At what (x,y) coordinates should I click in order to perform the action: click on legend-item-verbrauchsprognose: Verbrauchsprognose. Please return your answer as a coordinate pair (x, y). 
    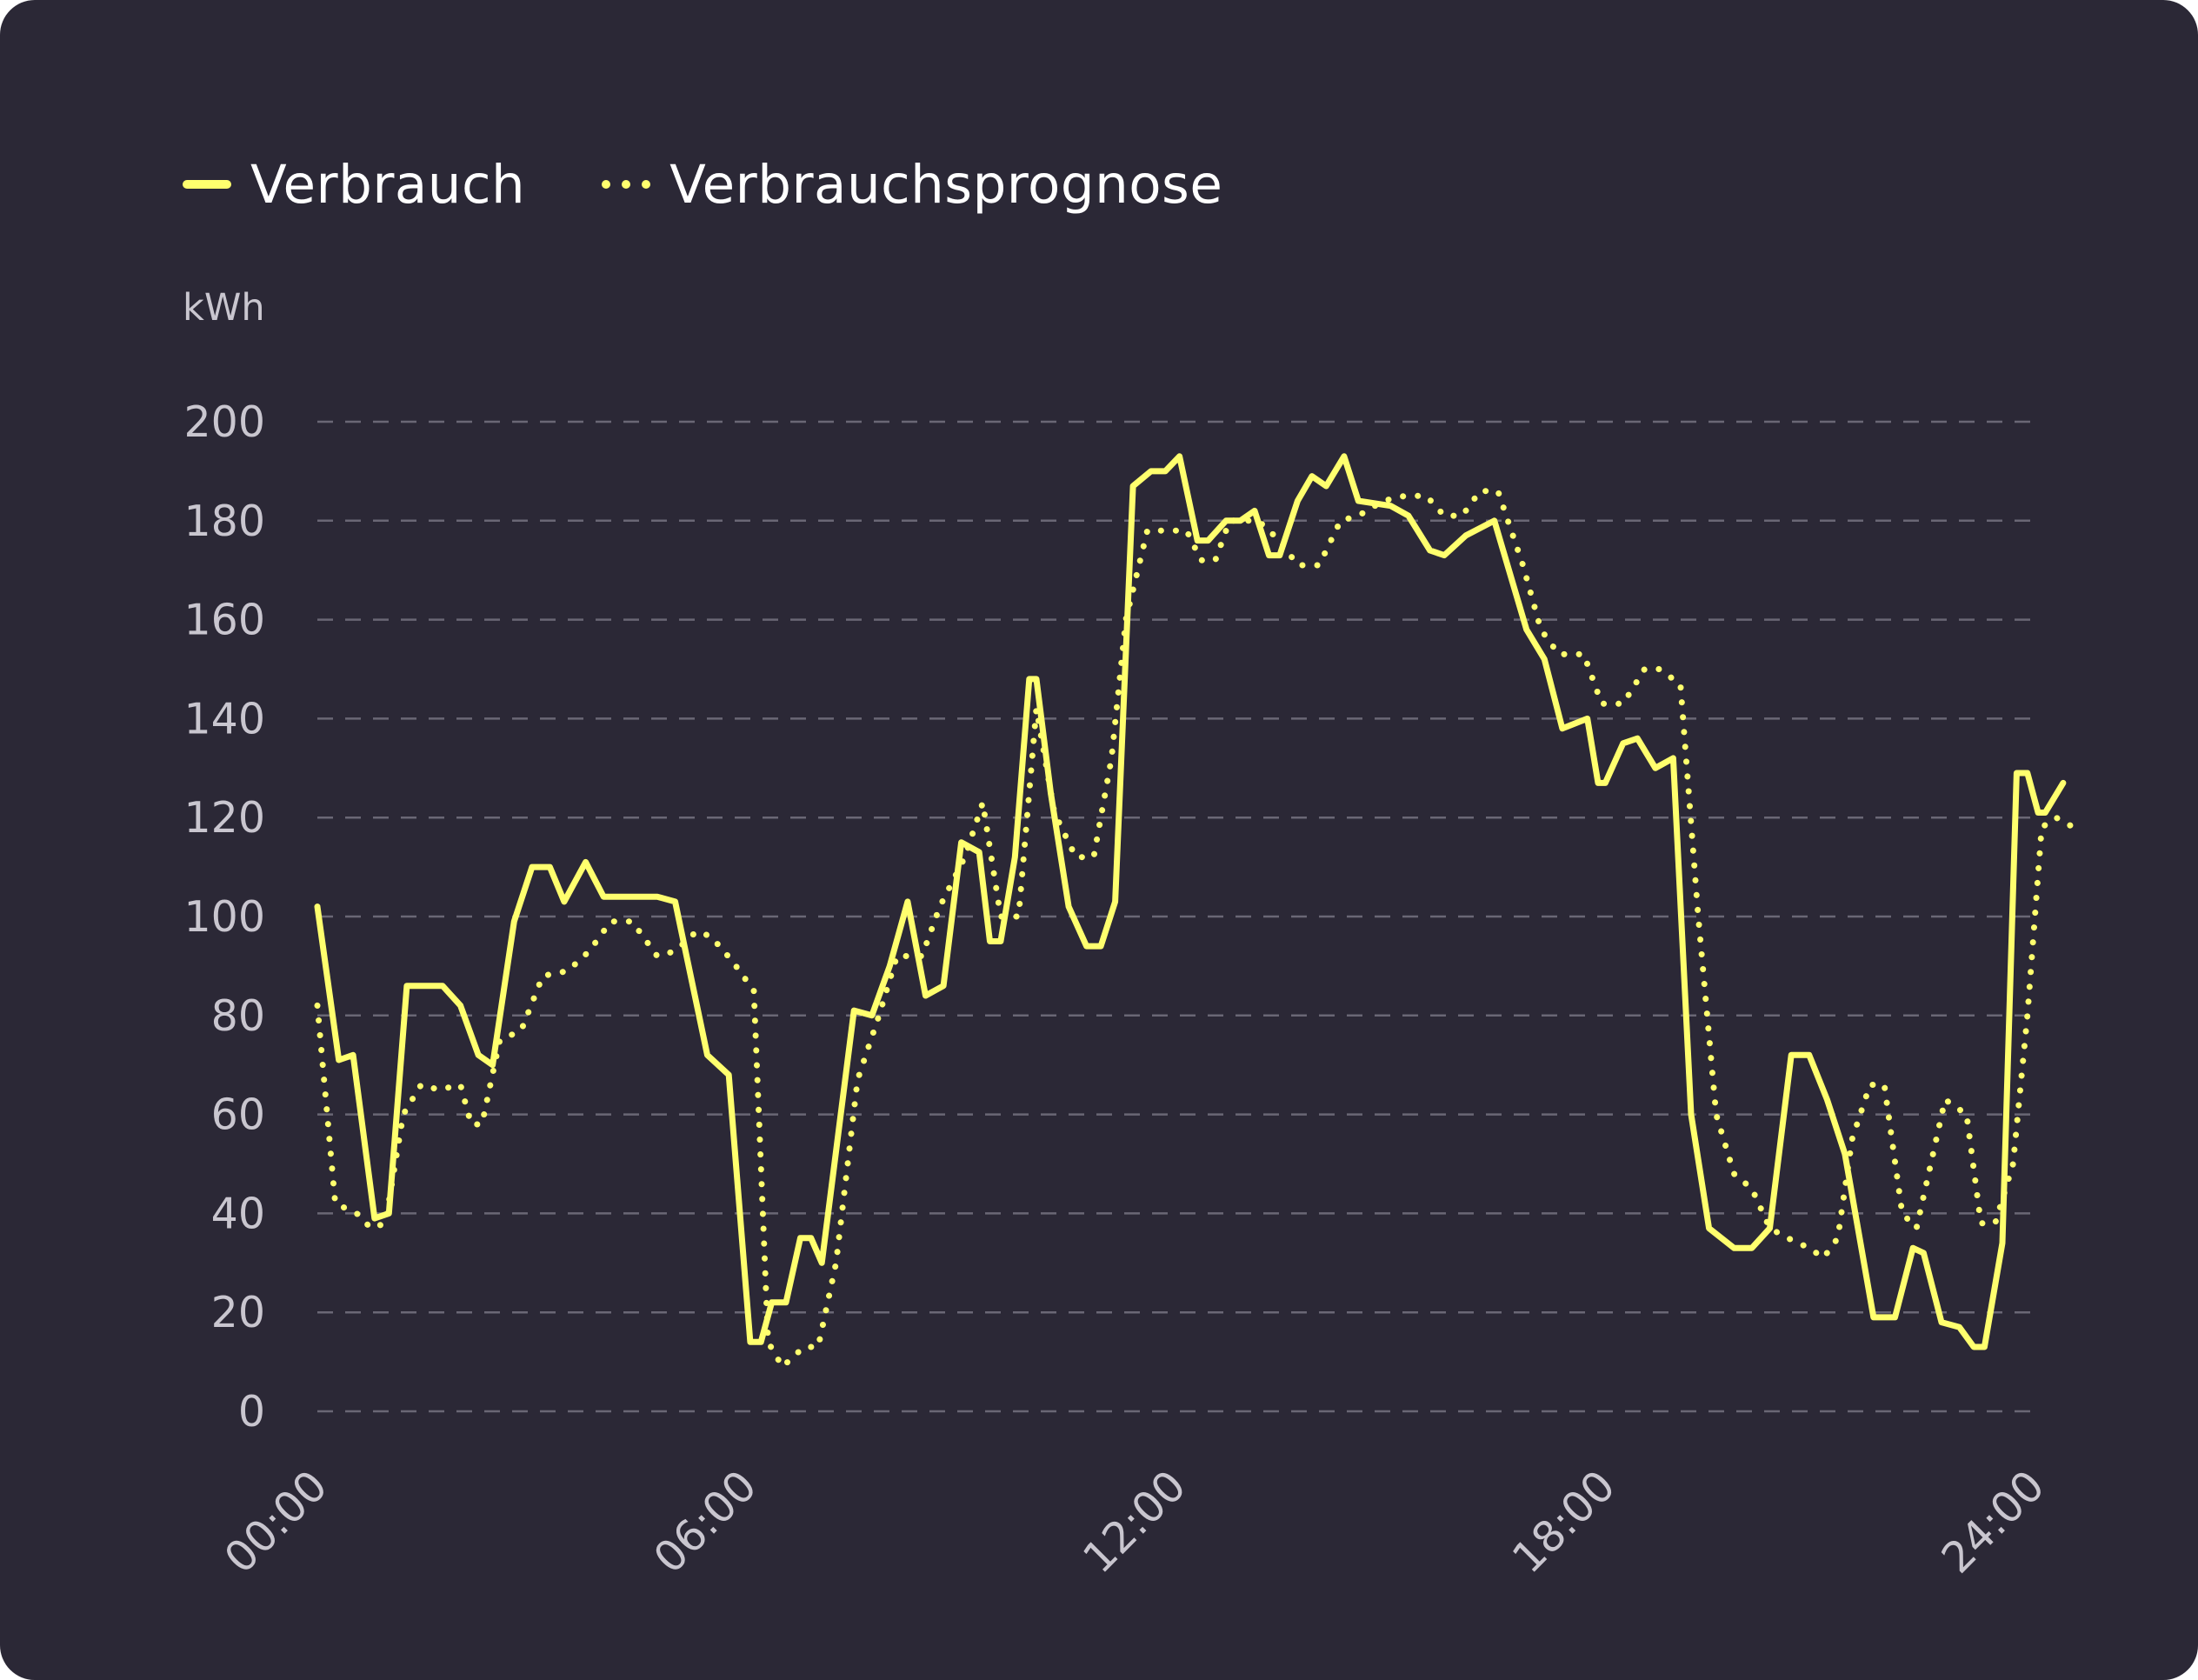
    Looking at the image, I should click on (912, 185).